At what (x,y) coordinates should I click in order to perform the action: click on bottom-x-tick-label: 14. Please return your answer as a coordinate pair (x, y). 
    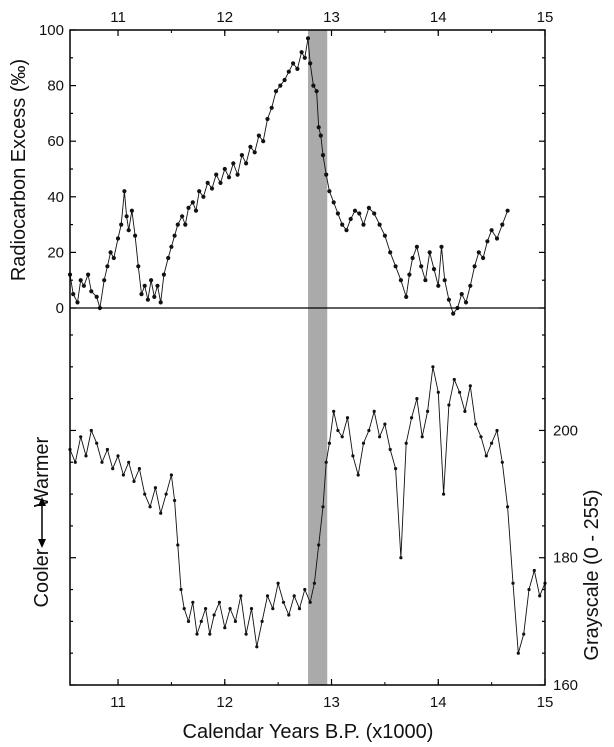
    Looking at the image, I should click on (438, 702).